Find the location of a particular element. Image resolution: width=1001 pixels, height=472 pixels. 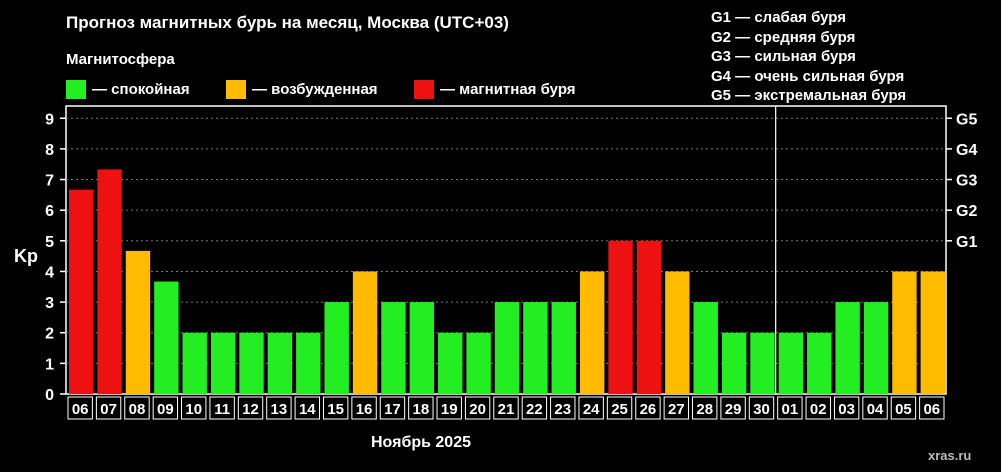

legend-label-active: — возбужденная is located at coordinates (315, 89).